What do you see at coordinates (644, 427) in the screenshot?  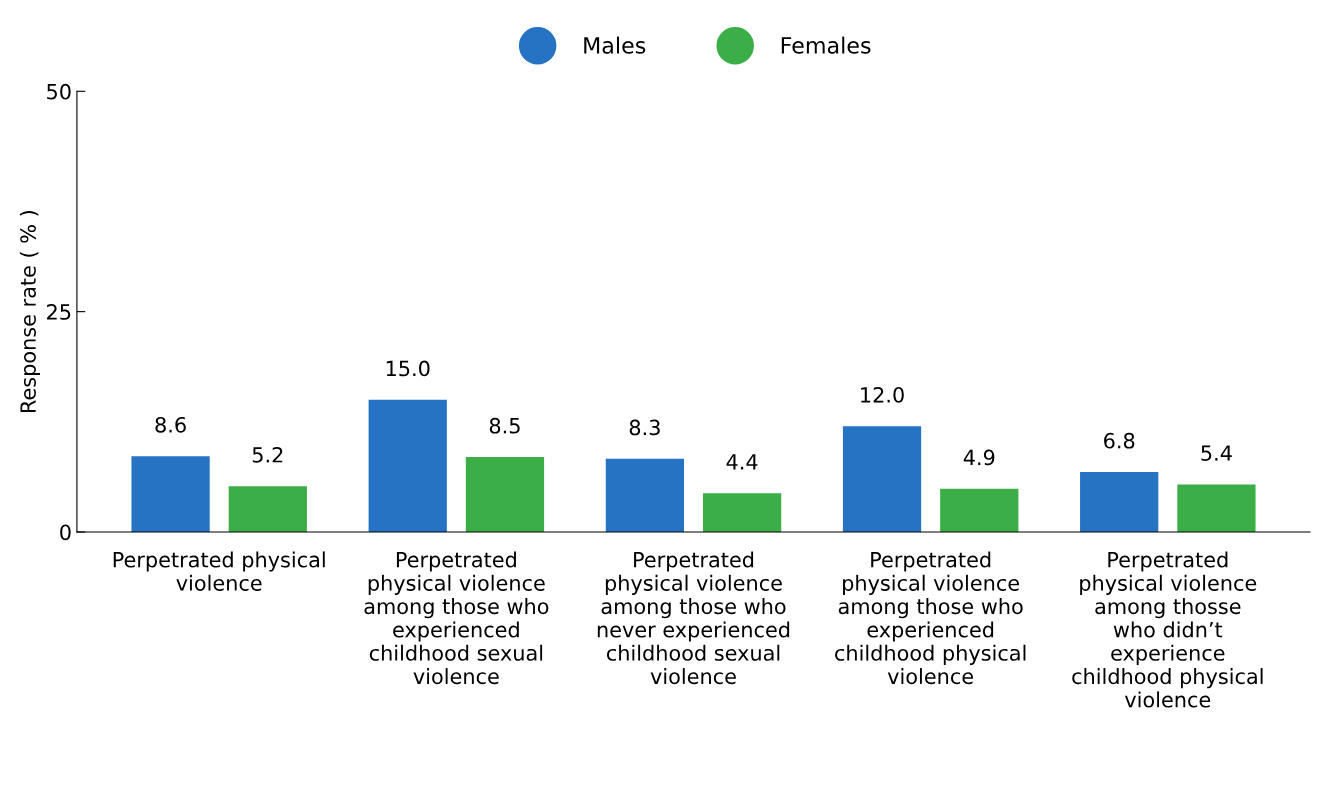 I see `data-label: 8.3` at bounding box center [644, 427].